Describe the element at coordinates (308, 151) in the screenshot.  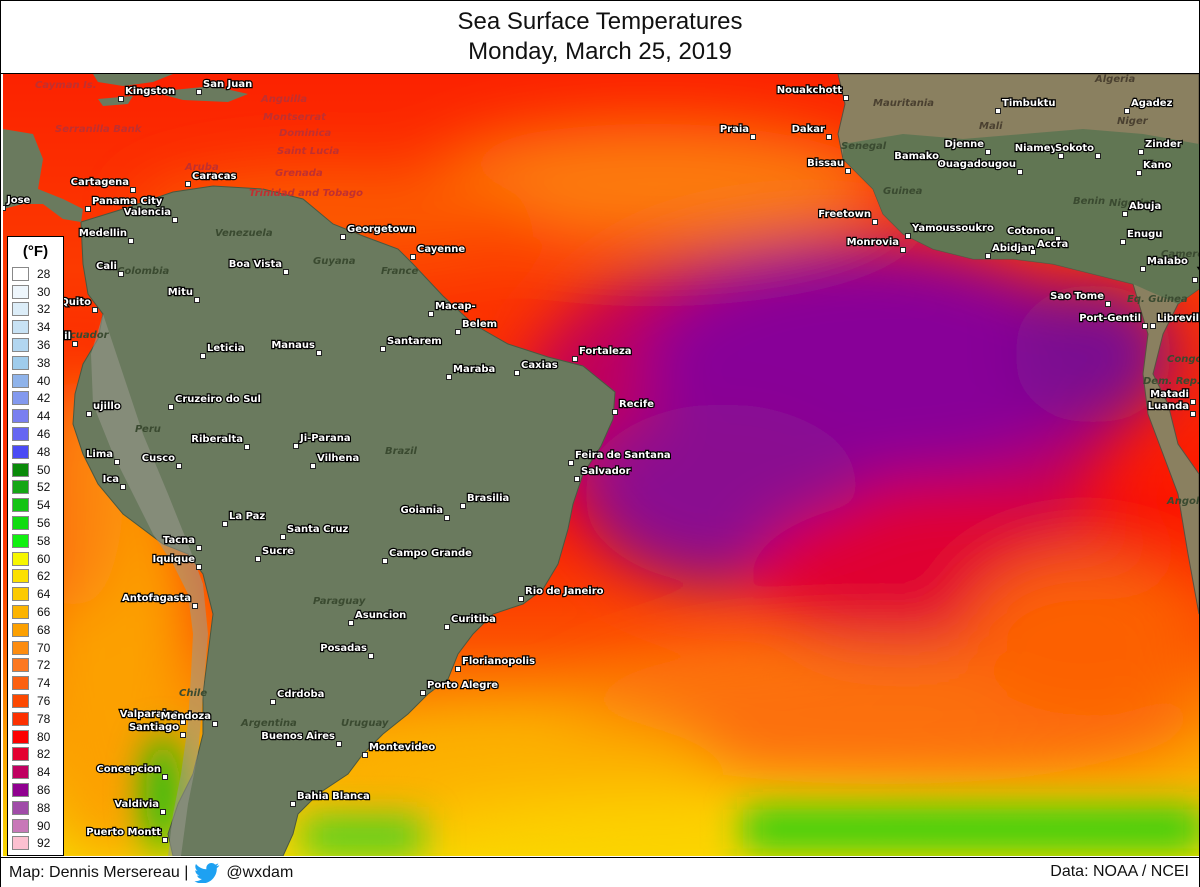
I see `region-label: Saint Lucia` at that location.